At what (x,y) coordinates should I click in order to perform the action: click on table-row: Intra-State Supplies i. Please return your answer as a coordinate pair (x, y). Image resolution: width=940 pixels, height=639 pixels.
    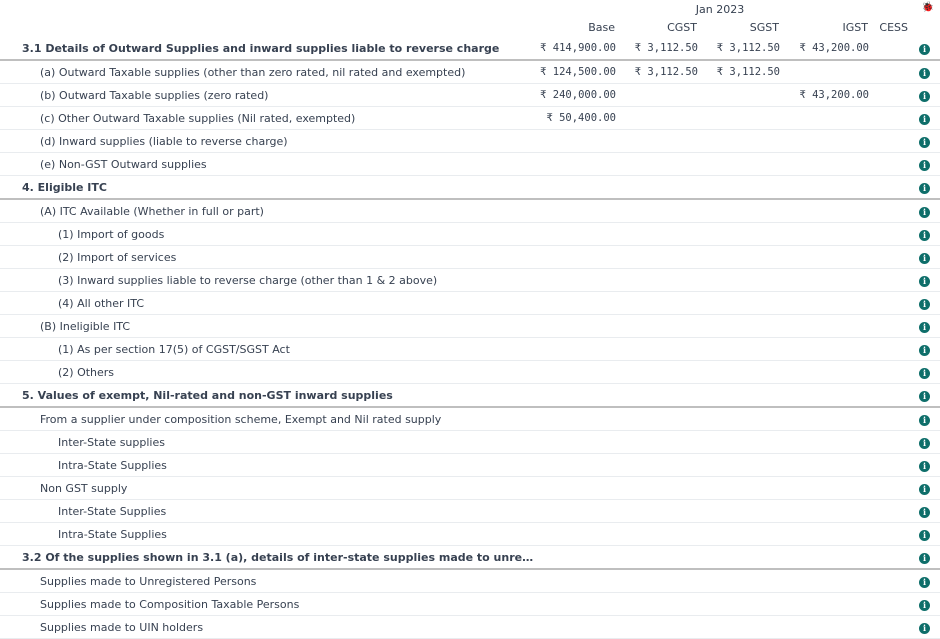
    Looking at the image, I should click on (470, 534).